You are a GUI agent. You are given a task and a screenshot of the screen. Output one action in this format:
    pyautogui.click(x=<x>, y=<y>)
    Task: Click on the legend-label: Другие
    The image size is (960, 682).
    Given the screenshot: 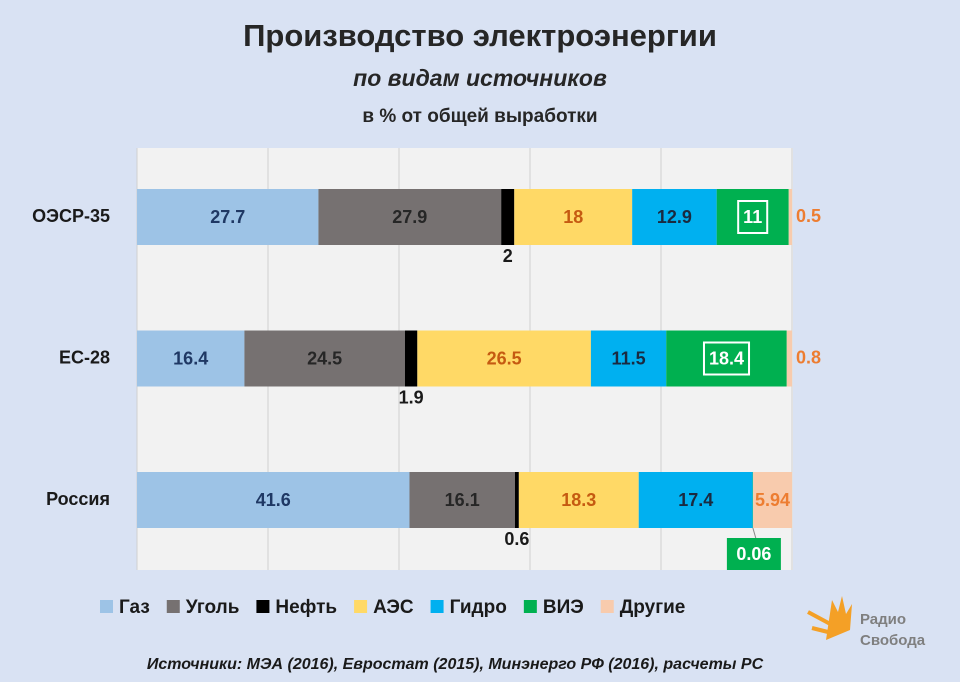 What is the action you would take?
    pyautogui.click(x=653, y=607)
    